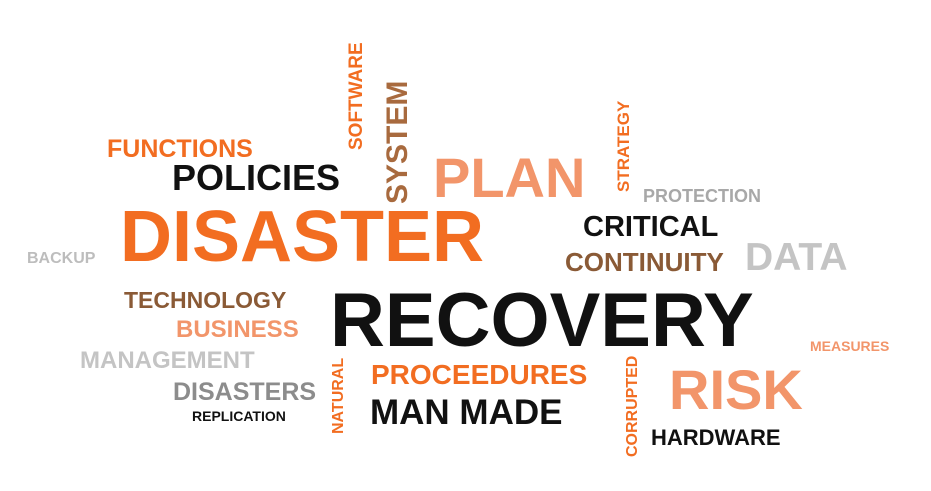 Image resolution: width=931 pixels, height=491 pixels. Describe the element at coordinates (542, 320) in the screenshot. I see `word-recovery: RECOVERY` at that location.